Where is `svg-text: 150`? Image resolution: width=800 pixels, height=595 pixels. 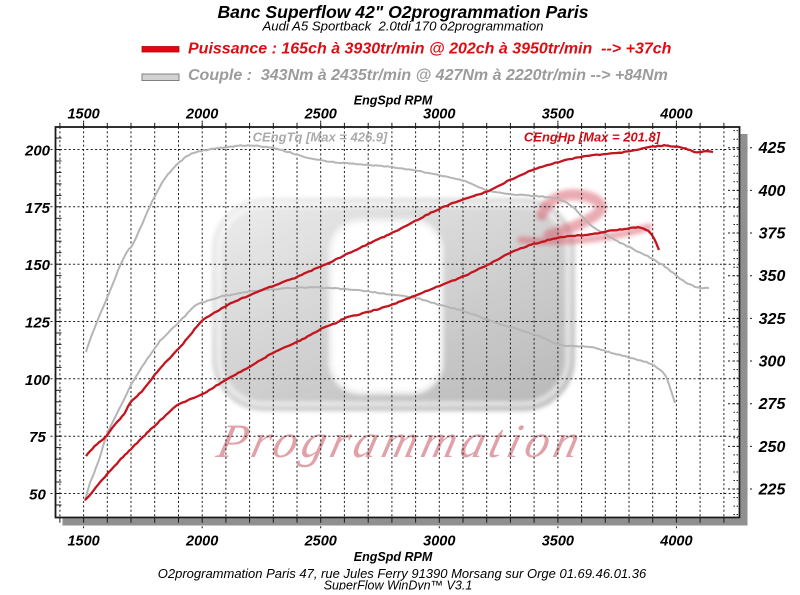 svg-text: 150 is located at coordinates (38, 265).